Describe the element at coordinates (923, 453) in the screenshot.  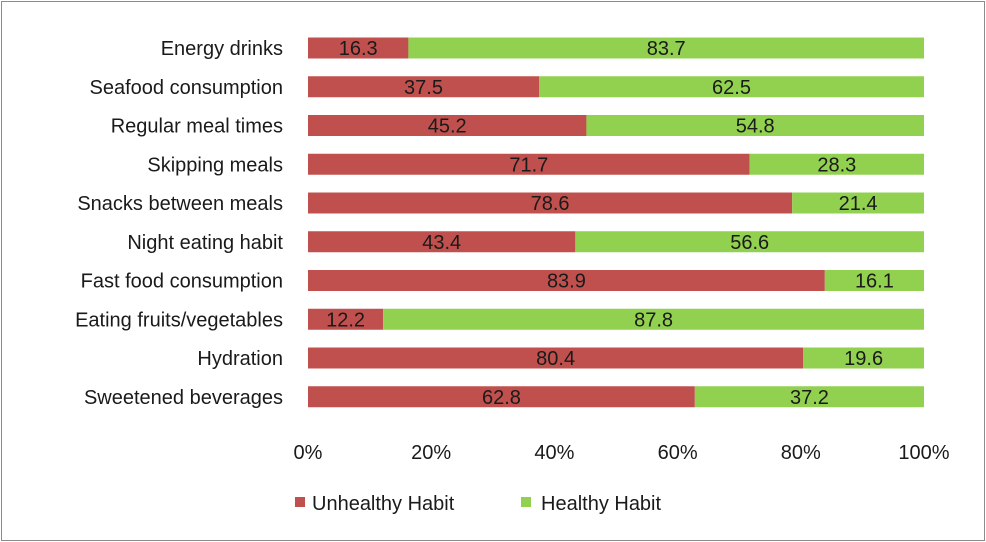
I see `x-tick-label: 100%` at that location.